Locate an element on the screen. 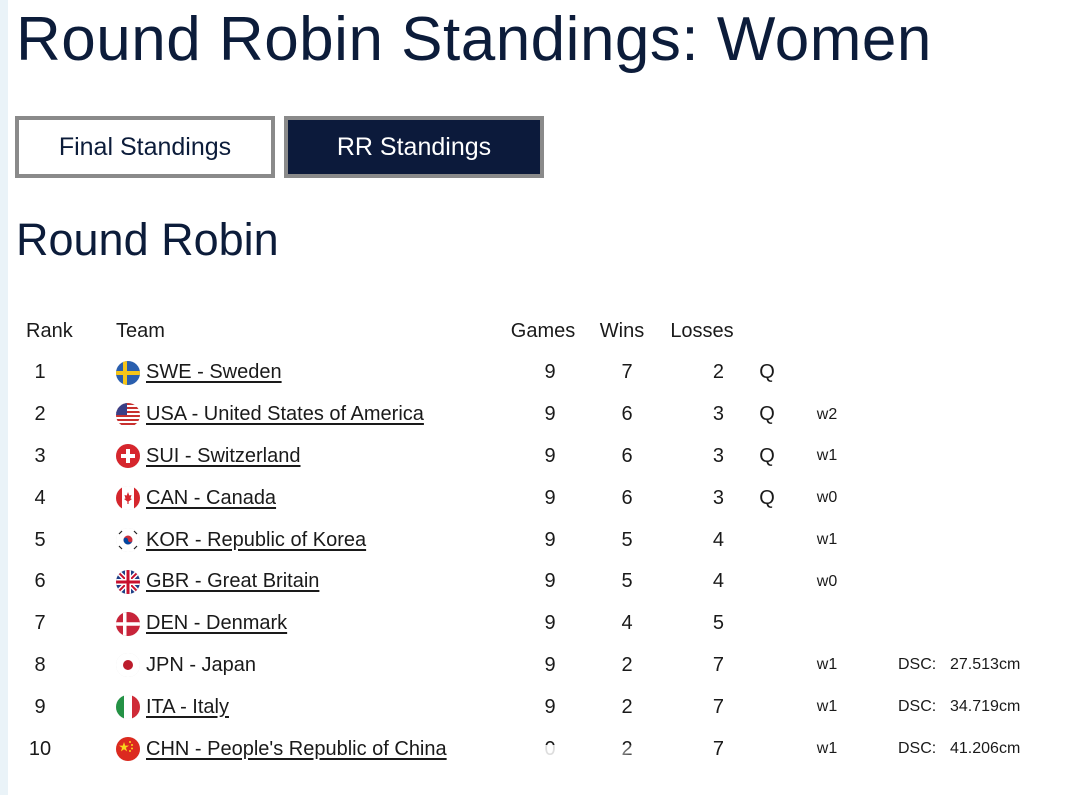 Image resolution: width=1080 pixels, height=795 pixels. tab-rr-standings: RR Standings is located at coordinates (414, 147).